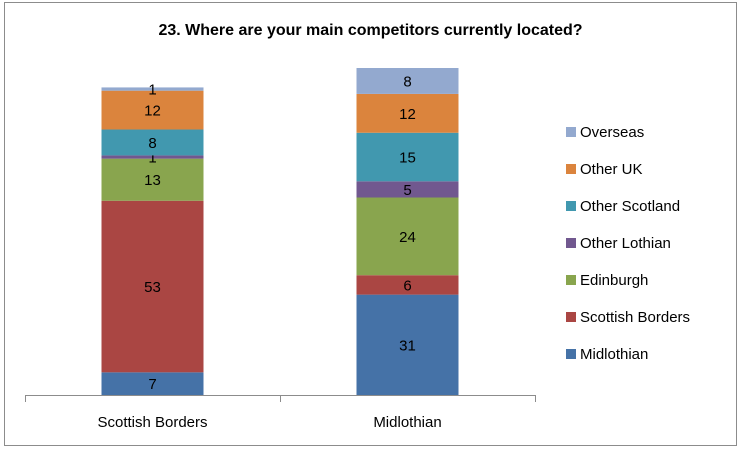 The height and width of the screenshot is (450, 741). I want to click on data-label-2-1: 24, so click(407, 237).